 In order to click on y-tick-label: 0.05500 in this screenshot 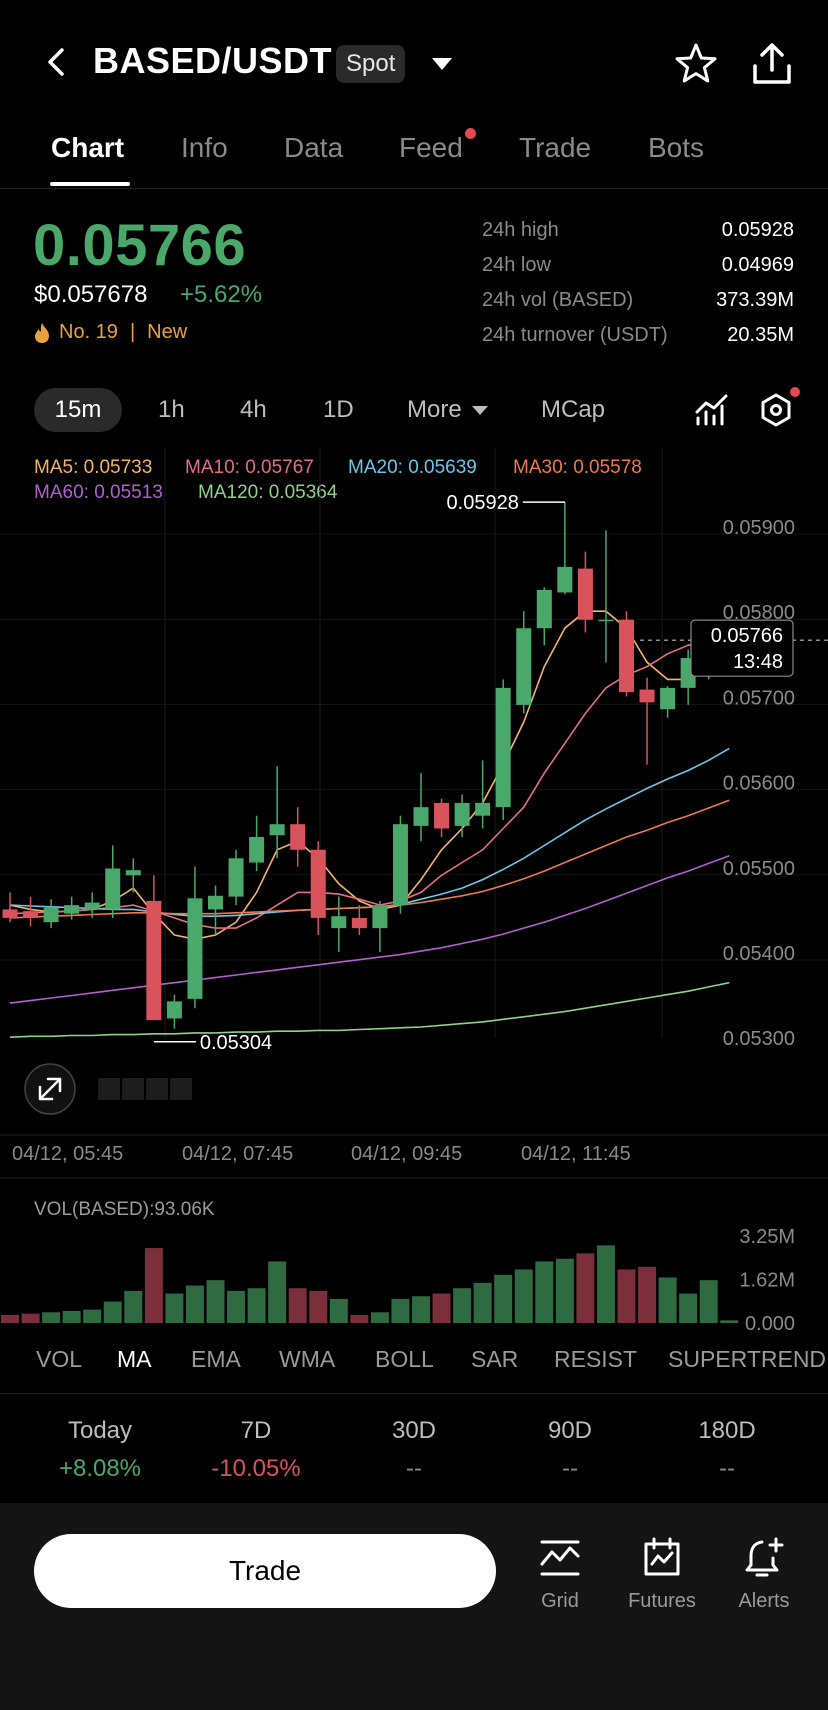, I will do `click(759, 869)`.